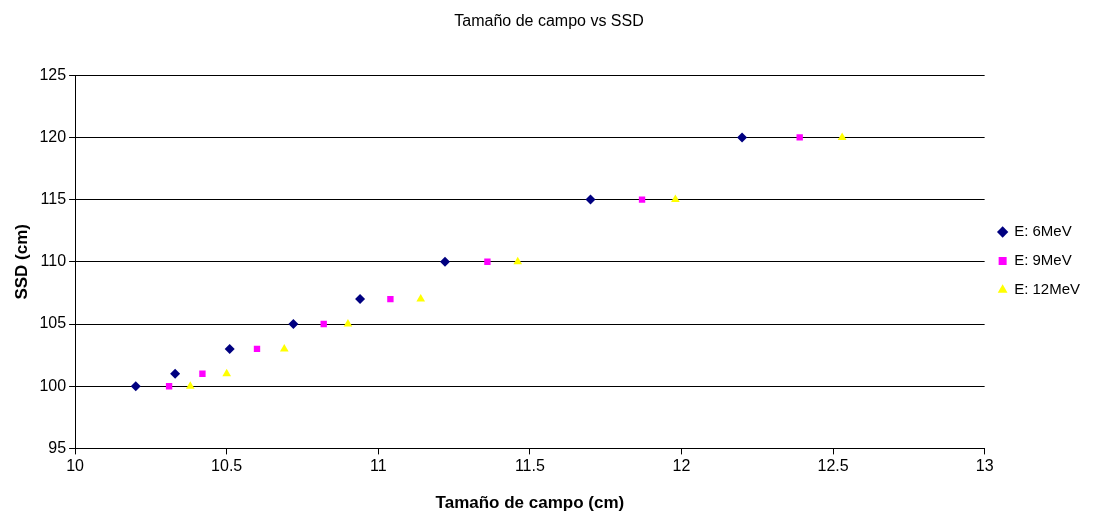 This screenshot has width=1094, height=522. I want to click on legend-label: E: 6MeV, so click(1043, 231).